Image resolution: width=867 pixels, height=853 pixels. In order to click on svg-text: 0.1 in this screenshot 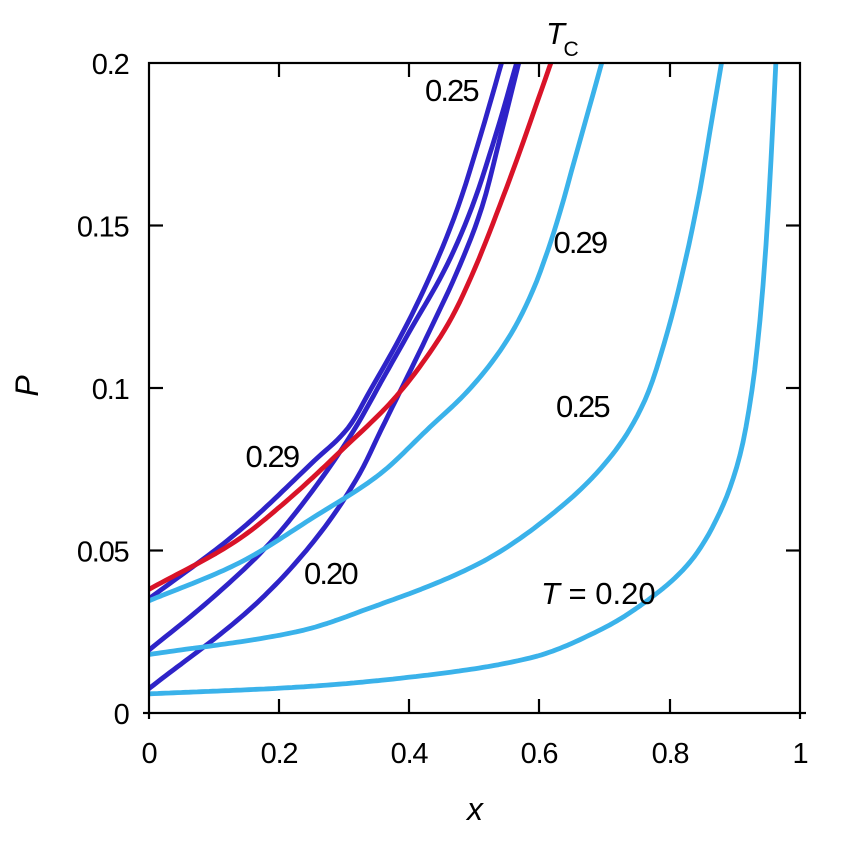, I will do `click(110, 390)`.